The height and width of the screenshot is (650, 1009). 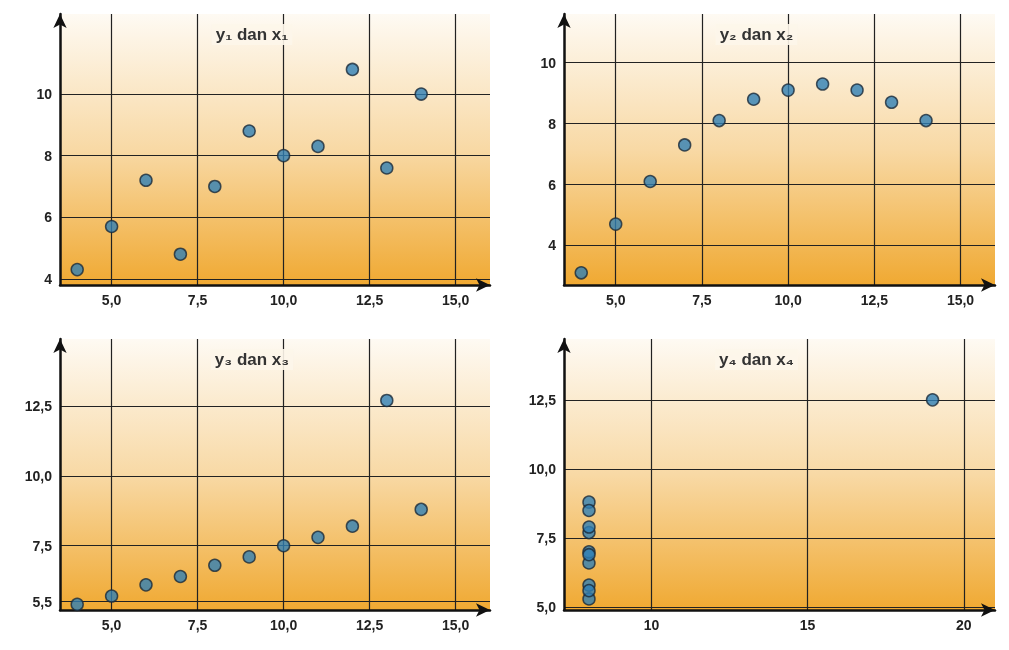 What do you see at coordinates (807, 625) in the screenshot?
I see `x-tick-label: 15` at bounding box center [807, 625].